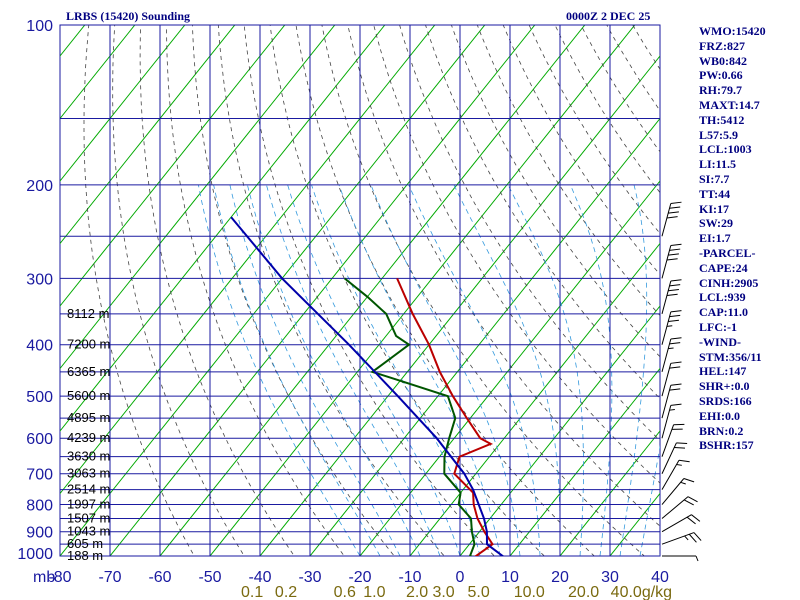 This screenshot has width=800, height=600. What do you see at coordinates (722, 297) in the screenshot?
I see `index-entry: LCL:939` at bounding box center [722, 297].